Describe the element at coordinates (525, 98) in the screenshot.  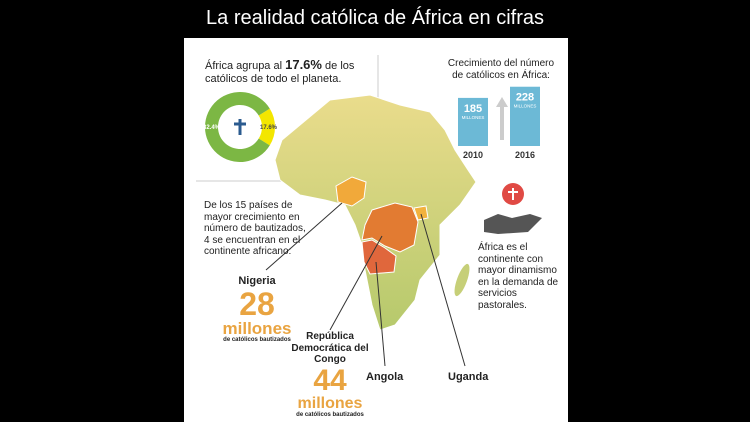
I see `bar-value: 228` at that location.